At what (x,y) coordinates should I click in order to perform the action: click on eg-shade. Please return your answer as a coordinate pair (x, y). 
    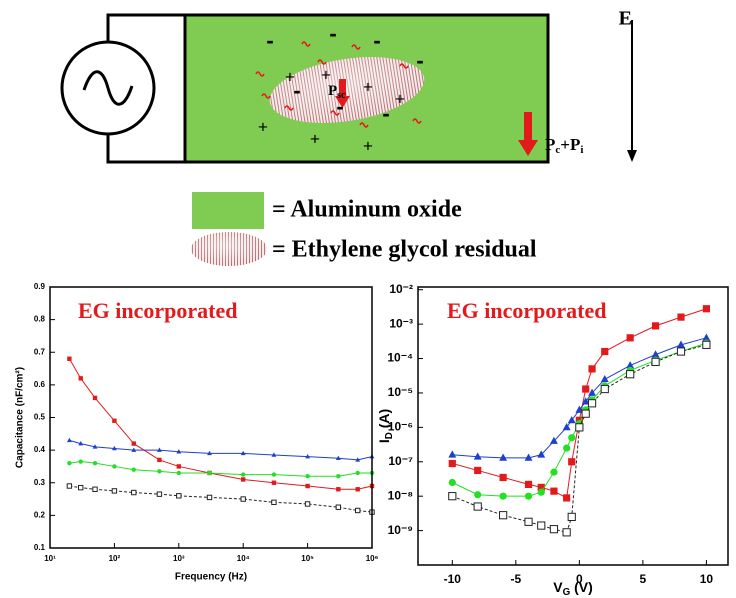
    Looking at the image, I should click on (347, 90).